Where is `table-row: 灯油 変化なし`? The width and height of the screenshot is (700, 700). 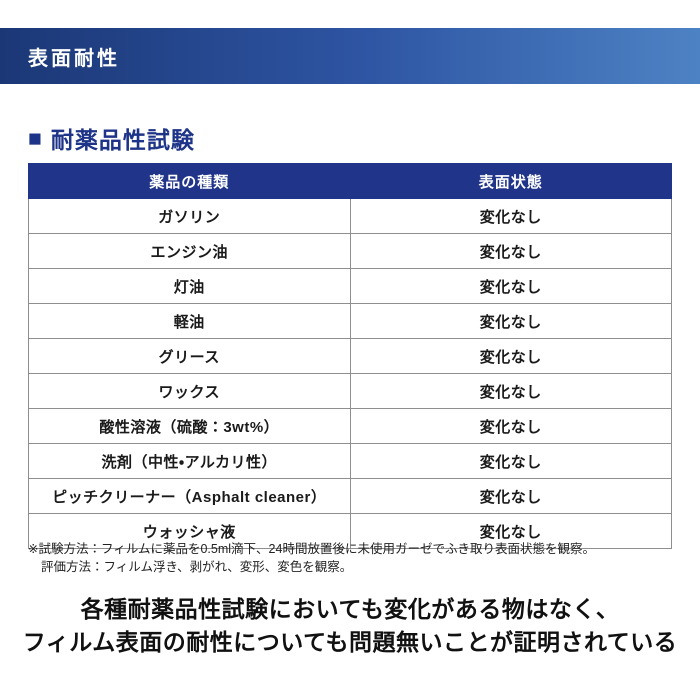
table-row: 灯油 変化なし is located at coordinates (350, 286).